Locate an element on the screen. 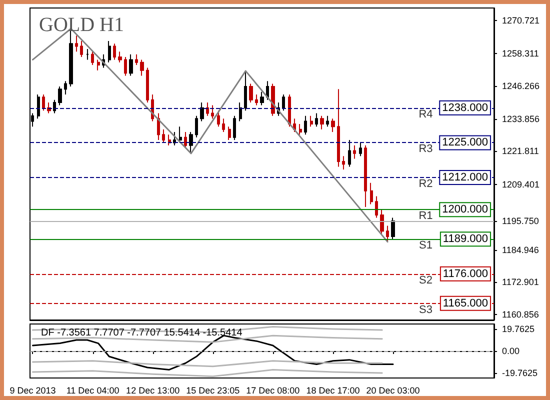 This screenshot has width=550, height=400. annotation: R3 is located at coordinates (425, 149).